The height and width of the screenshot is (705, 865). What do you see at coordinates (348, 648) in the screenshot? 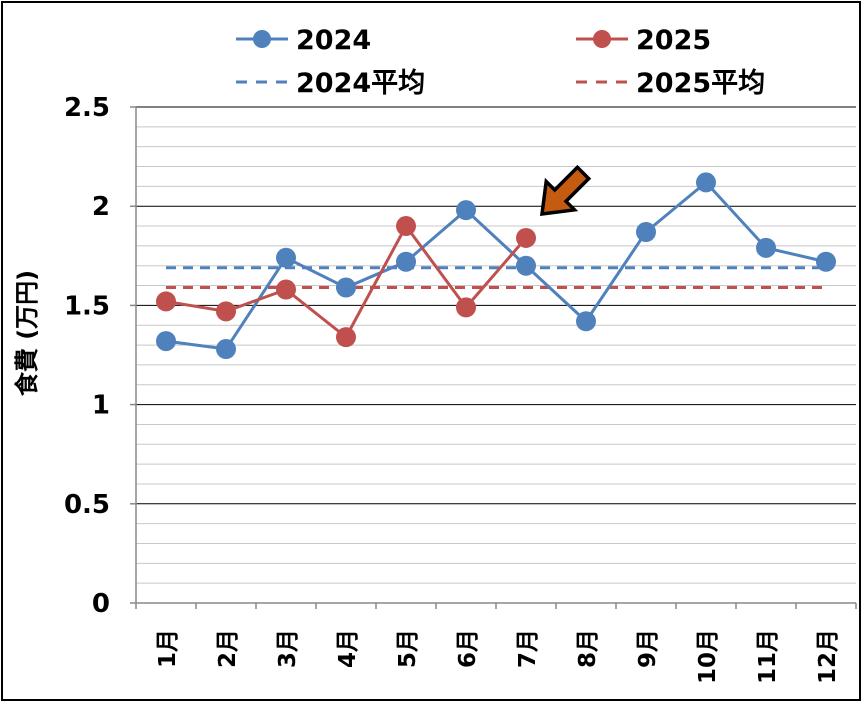
I see `x-tick-label: 4月` at bounding box center [348, 648].